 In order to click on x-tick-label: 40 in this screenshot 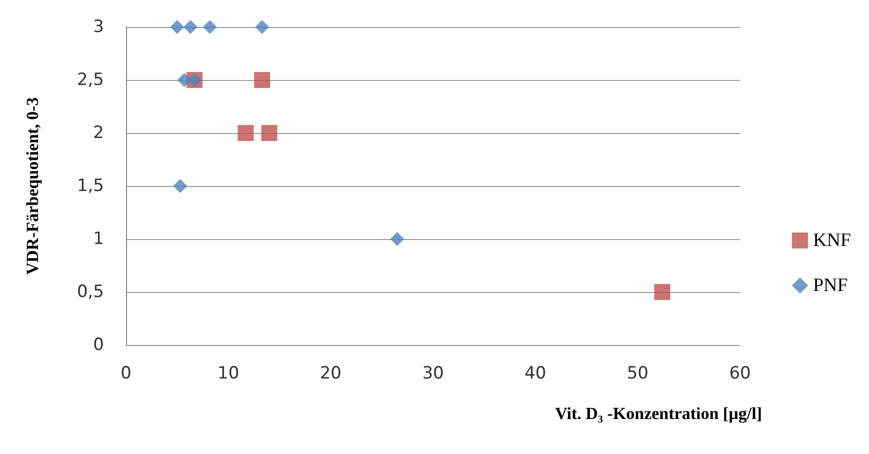, I will do `click(535, 374)`.